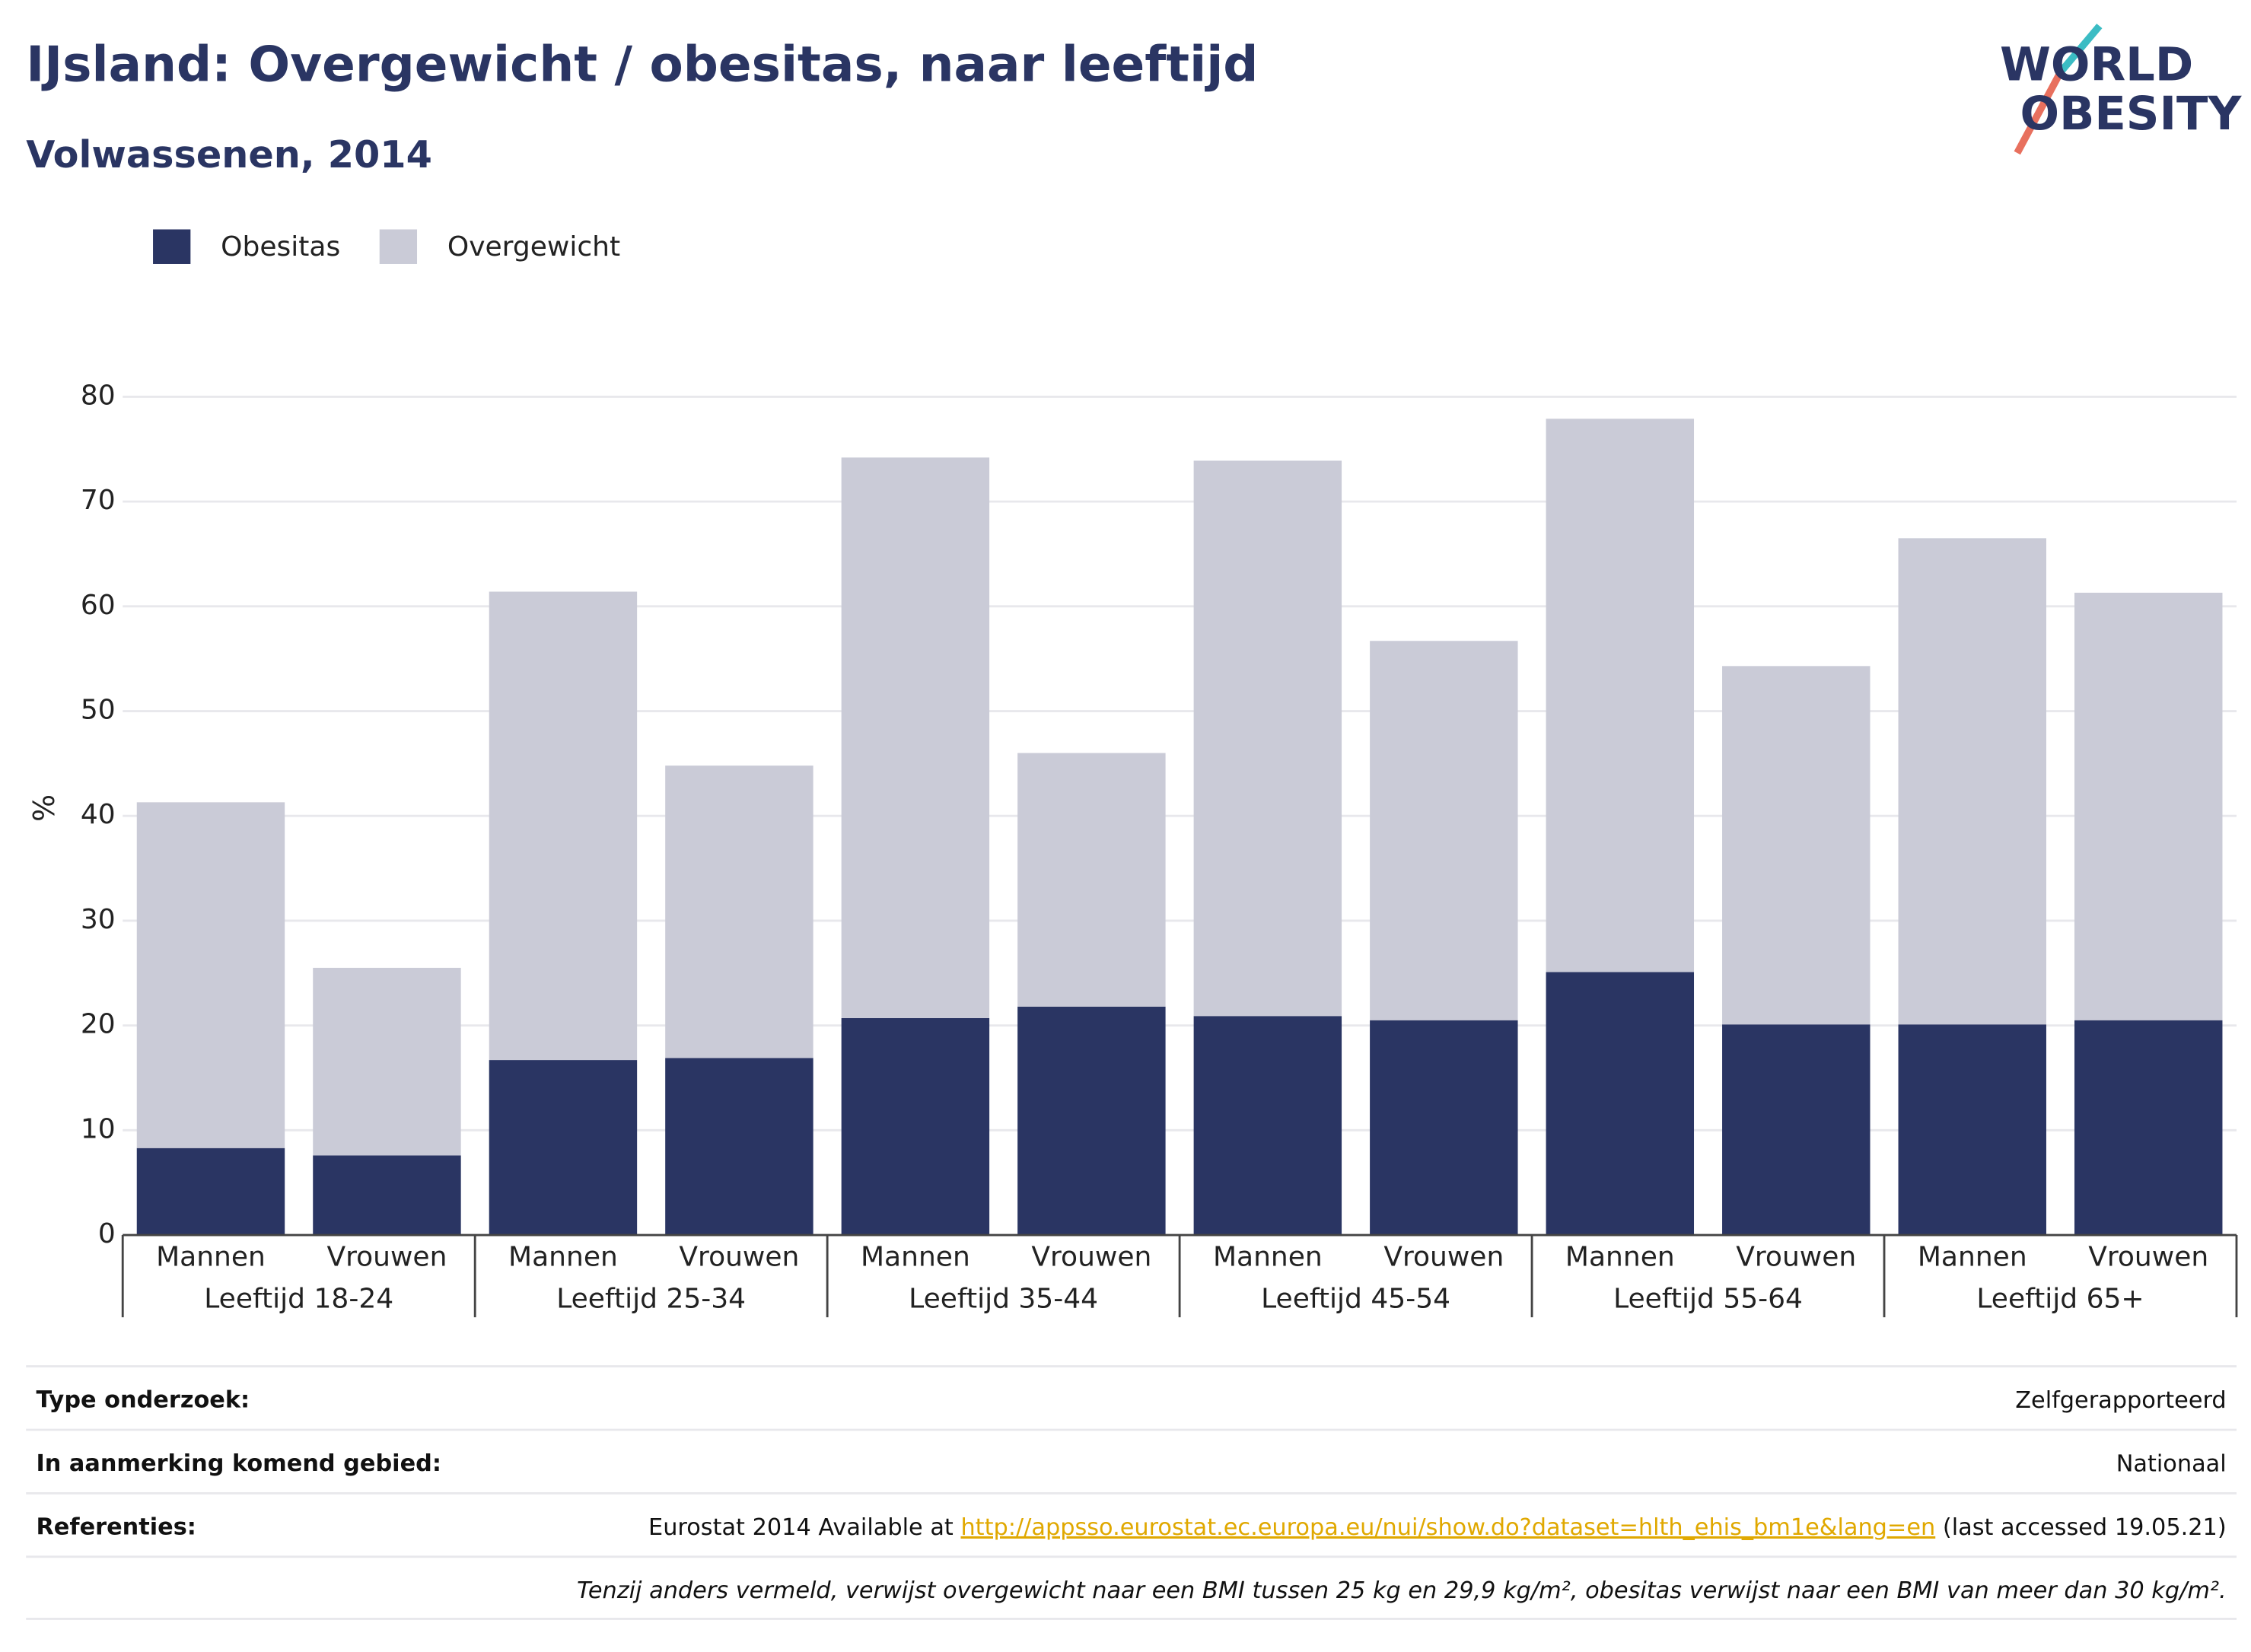  What do you see at coordinates (98, 919) in the screenshot?
I see `y-tick-label: 30` at bounding box center [98, 919].